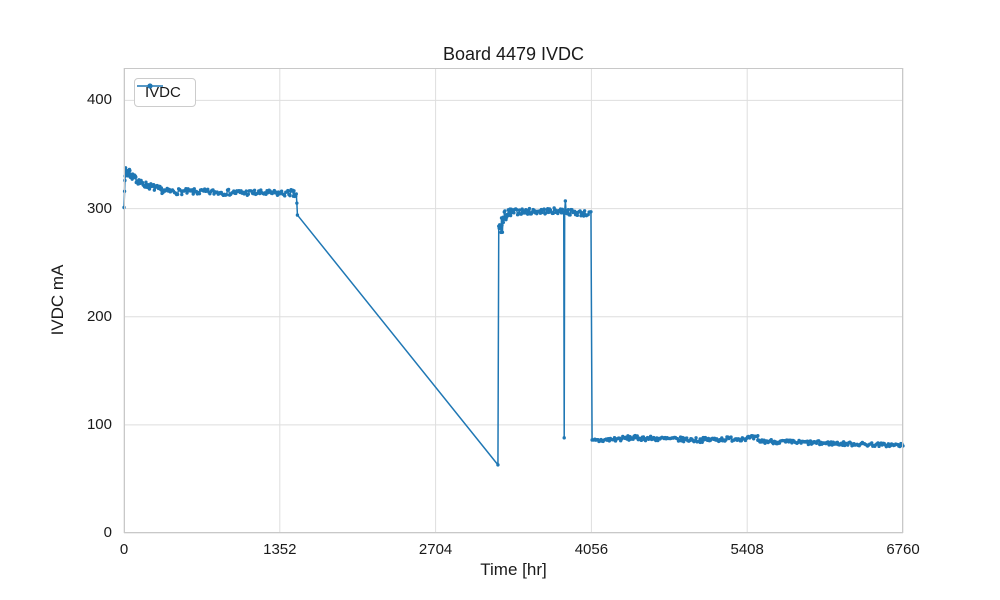 The image size is (1000, 600). I want to click on y-tick-label: 400, so click(99, 100).